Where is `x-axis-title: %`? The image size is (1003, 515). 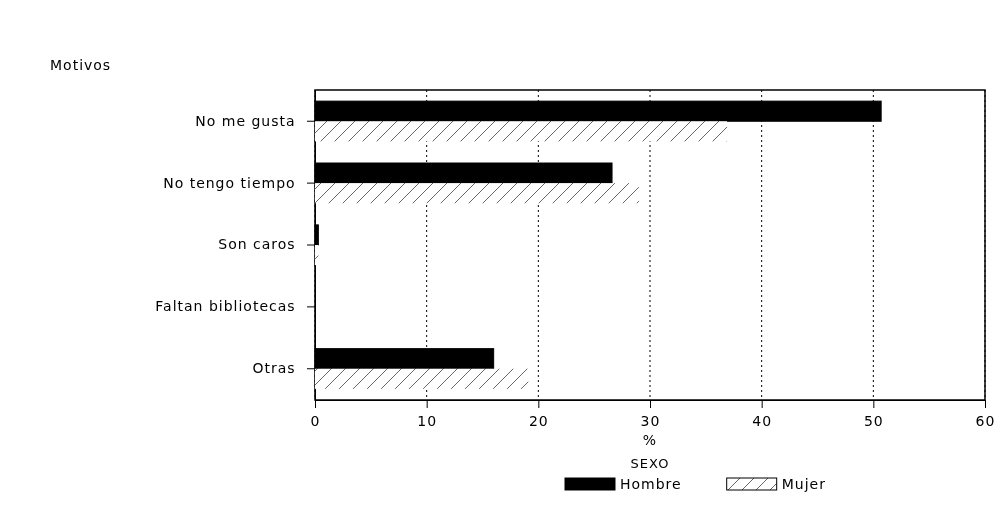 x-axis-title: % is located at coordinates (650, 440).